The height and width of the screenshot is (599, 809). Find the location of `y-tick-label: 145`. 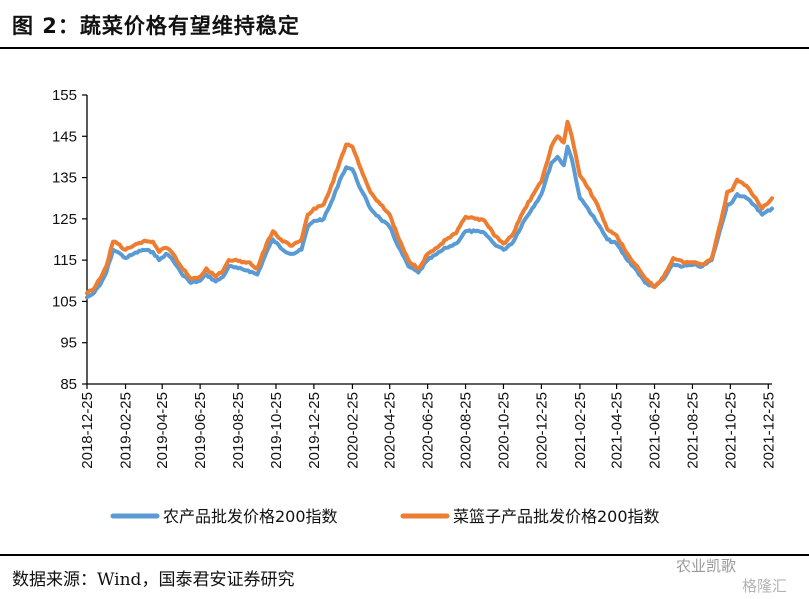

y-tick-label: 145 is located at coordinates (64, 136).